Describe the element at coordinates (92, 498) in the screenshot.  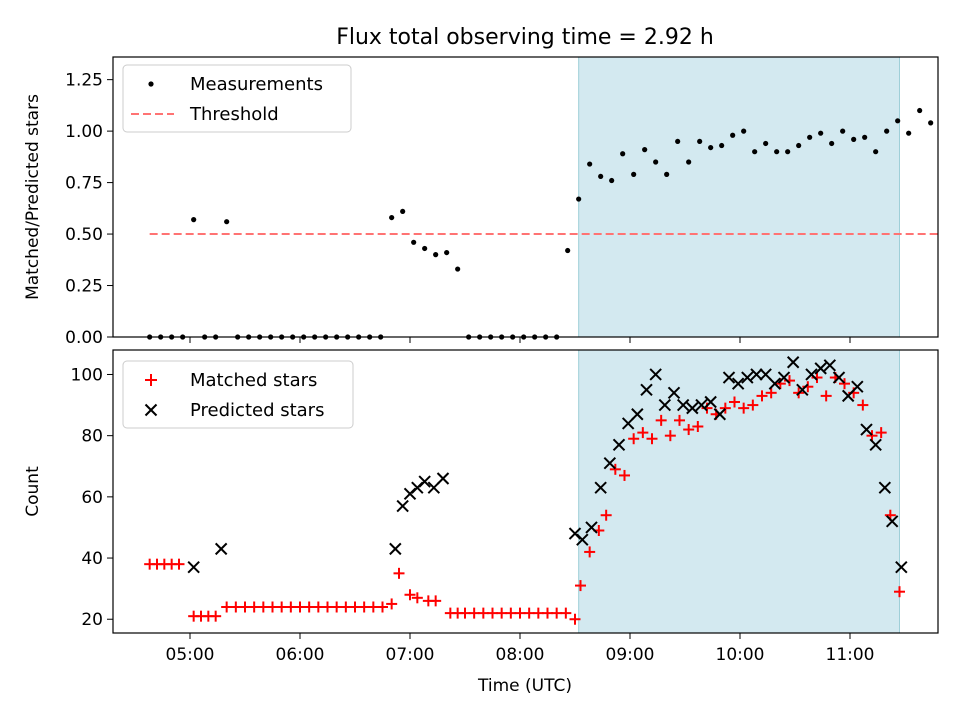
I see `y-tick-label: 60` at that location.